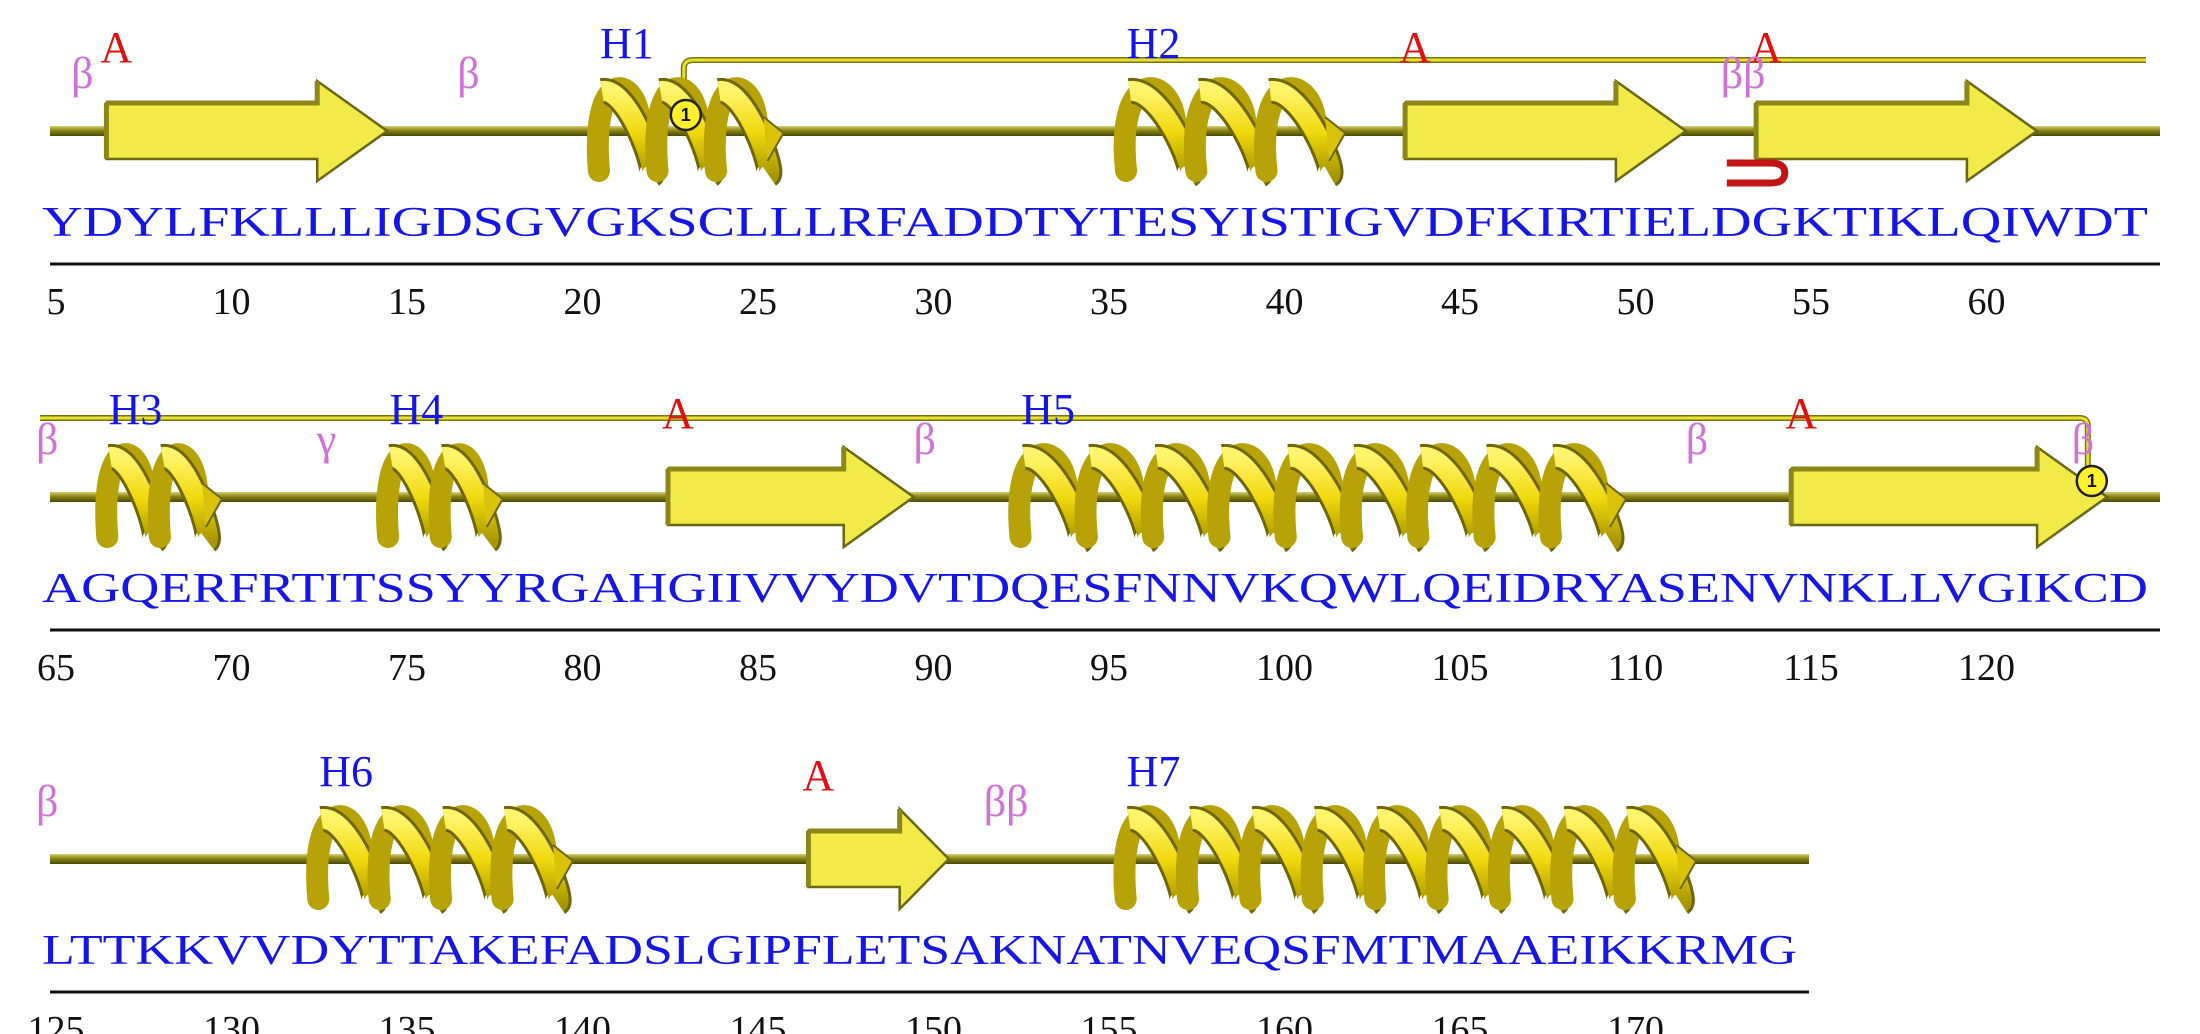 The width and height of the screenshot is (2200, 1034). Describe the element at coordinates (416, 409) in the screenshot. I see `helix-label: H4` at that location.